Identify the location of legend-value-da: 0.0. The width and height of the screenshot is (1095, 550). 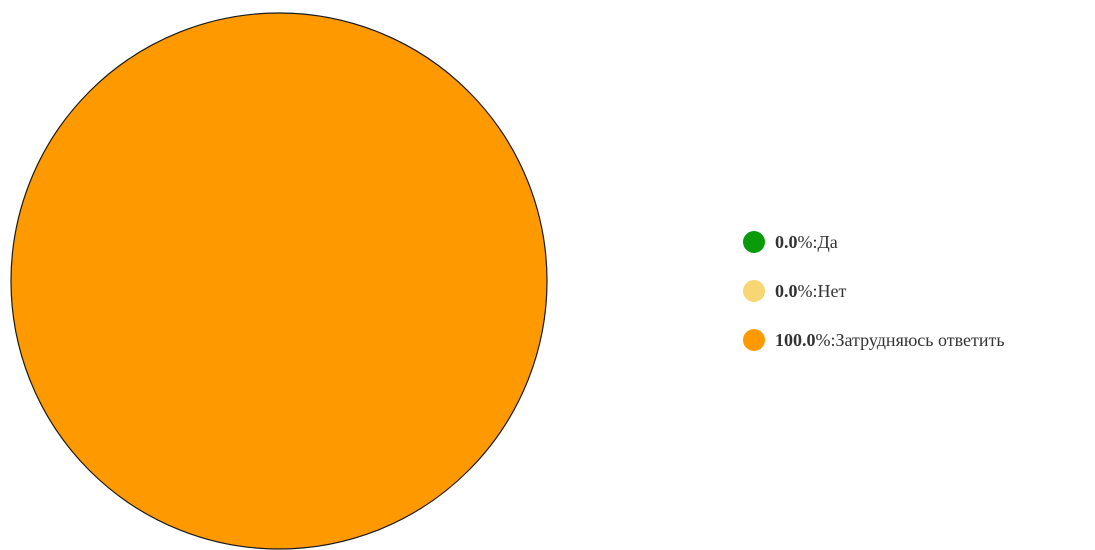
(786, 241).